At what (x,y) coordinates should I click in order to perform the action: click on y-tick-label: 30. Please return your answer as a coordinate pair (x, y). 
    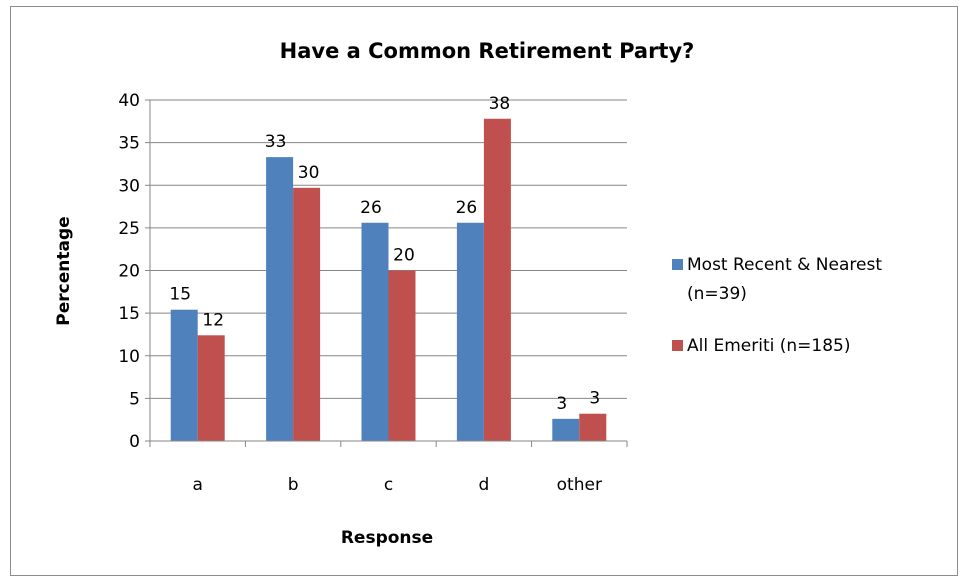
    Looking at the image, I should click on (129, 186).